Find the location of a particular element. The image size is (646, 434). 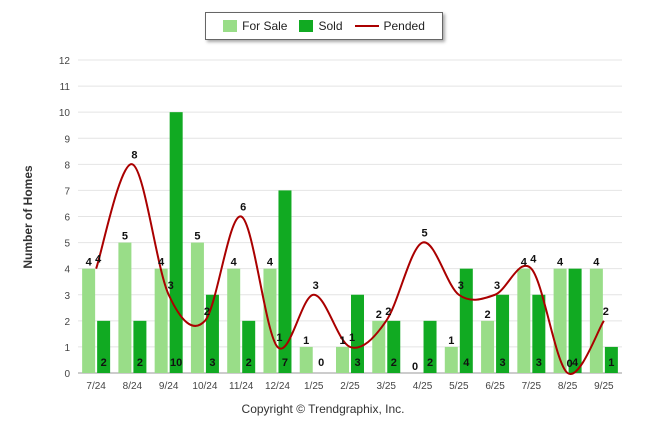

y-tick-label: 1 is located at coordinates (67, 348).